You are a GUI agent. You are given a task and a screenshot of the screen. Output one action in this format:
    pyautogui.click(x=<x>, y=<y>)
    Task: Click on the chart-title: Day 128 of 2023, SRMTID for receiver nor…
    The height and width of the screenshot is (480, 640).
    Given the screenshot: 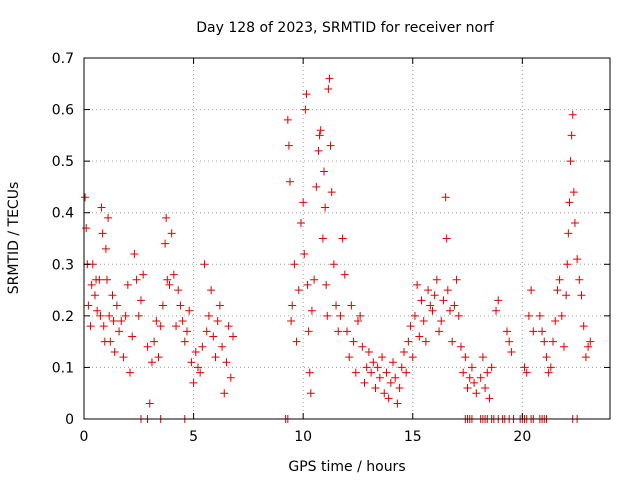 What is the action you would take?
    pyautogui.click(x=345, y=28)
    